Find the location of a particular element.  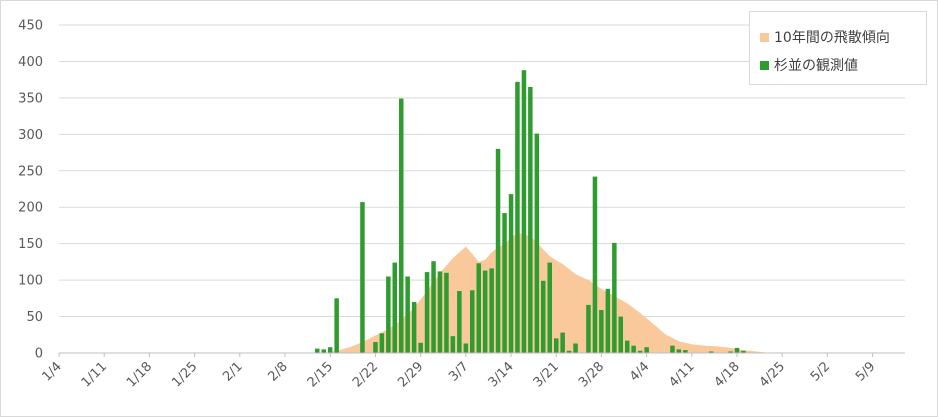

x-tick-label-4-11: 4/11 is located at coordinates (681, 374).